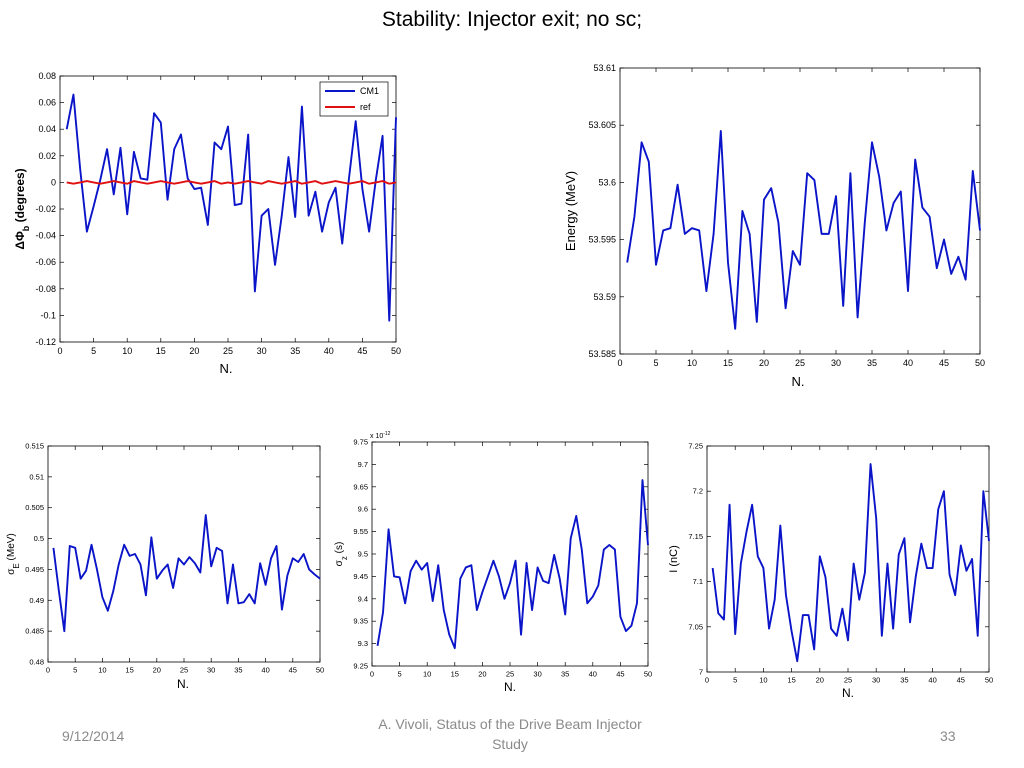  Describe the element at coordinates (47, 76) in the screenshot. I see `y-tick-label: 0.08` at that location.